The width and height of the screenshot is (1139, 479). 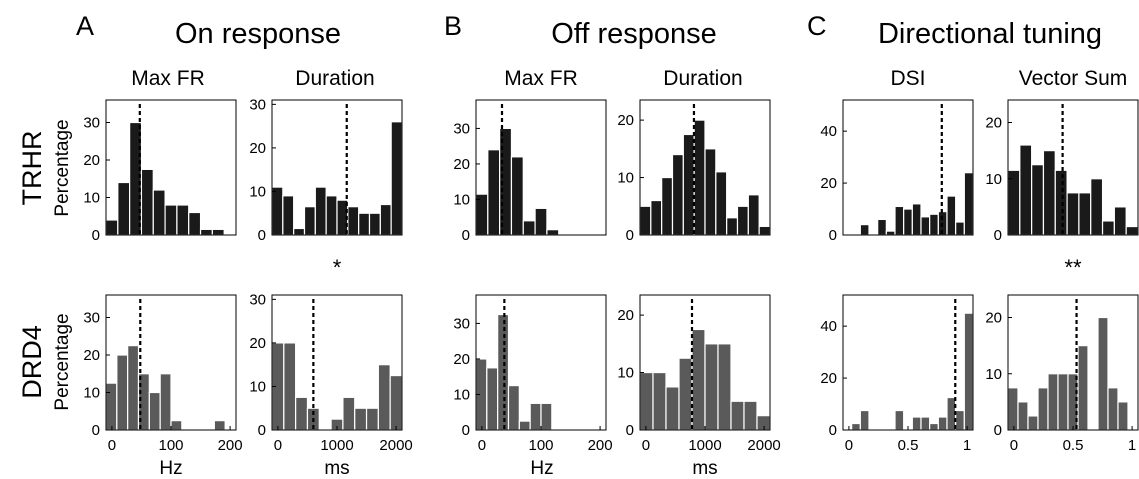 I want to click on histogram-drd4-vector-sum: 0 10 20 0 0.5 1, so click(x=1062, y=374).